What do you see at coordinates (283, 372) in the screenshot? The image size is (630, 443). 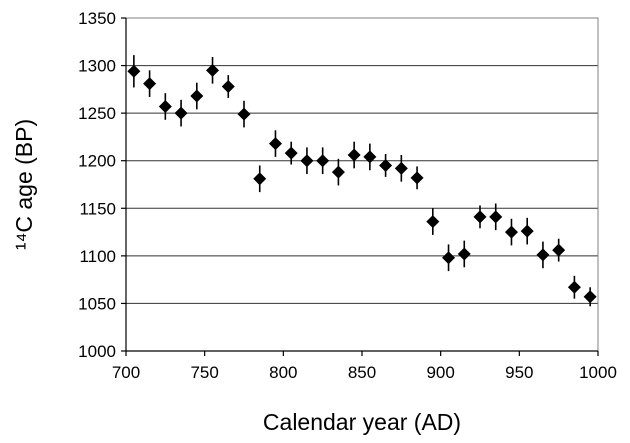 I see `x-tick-label: 800` at bounding box center [283, 372].